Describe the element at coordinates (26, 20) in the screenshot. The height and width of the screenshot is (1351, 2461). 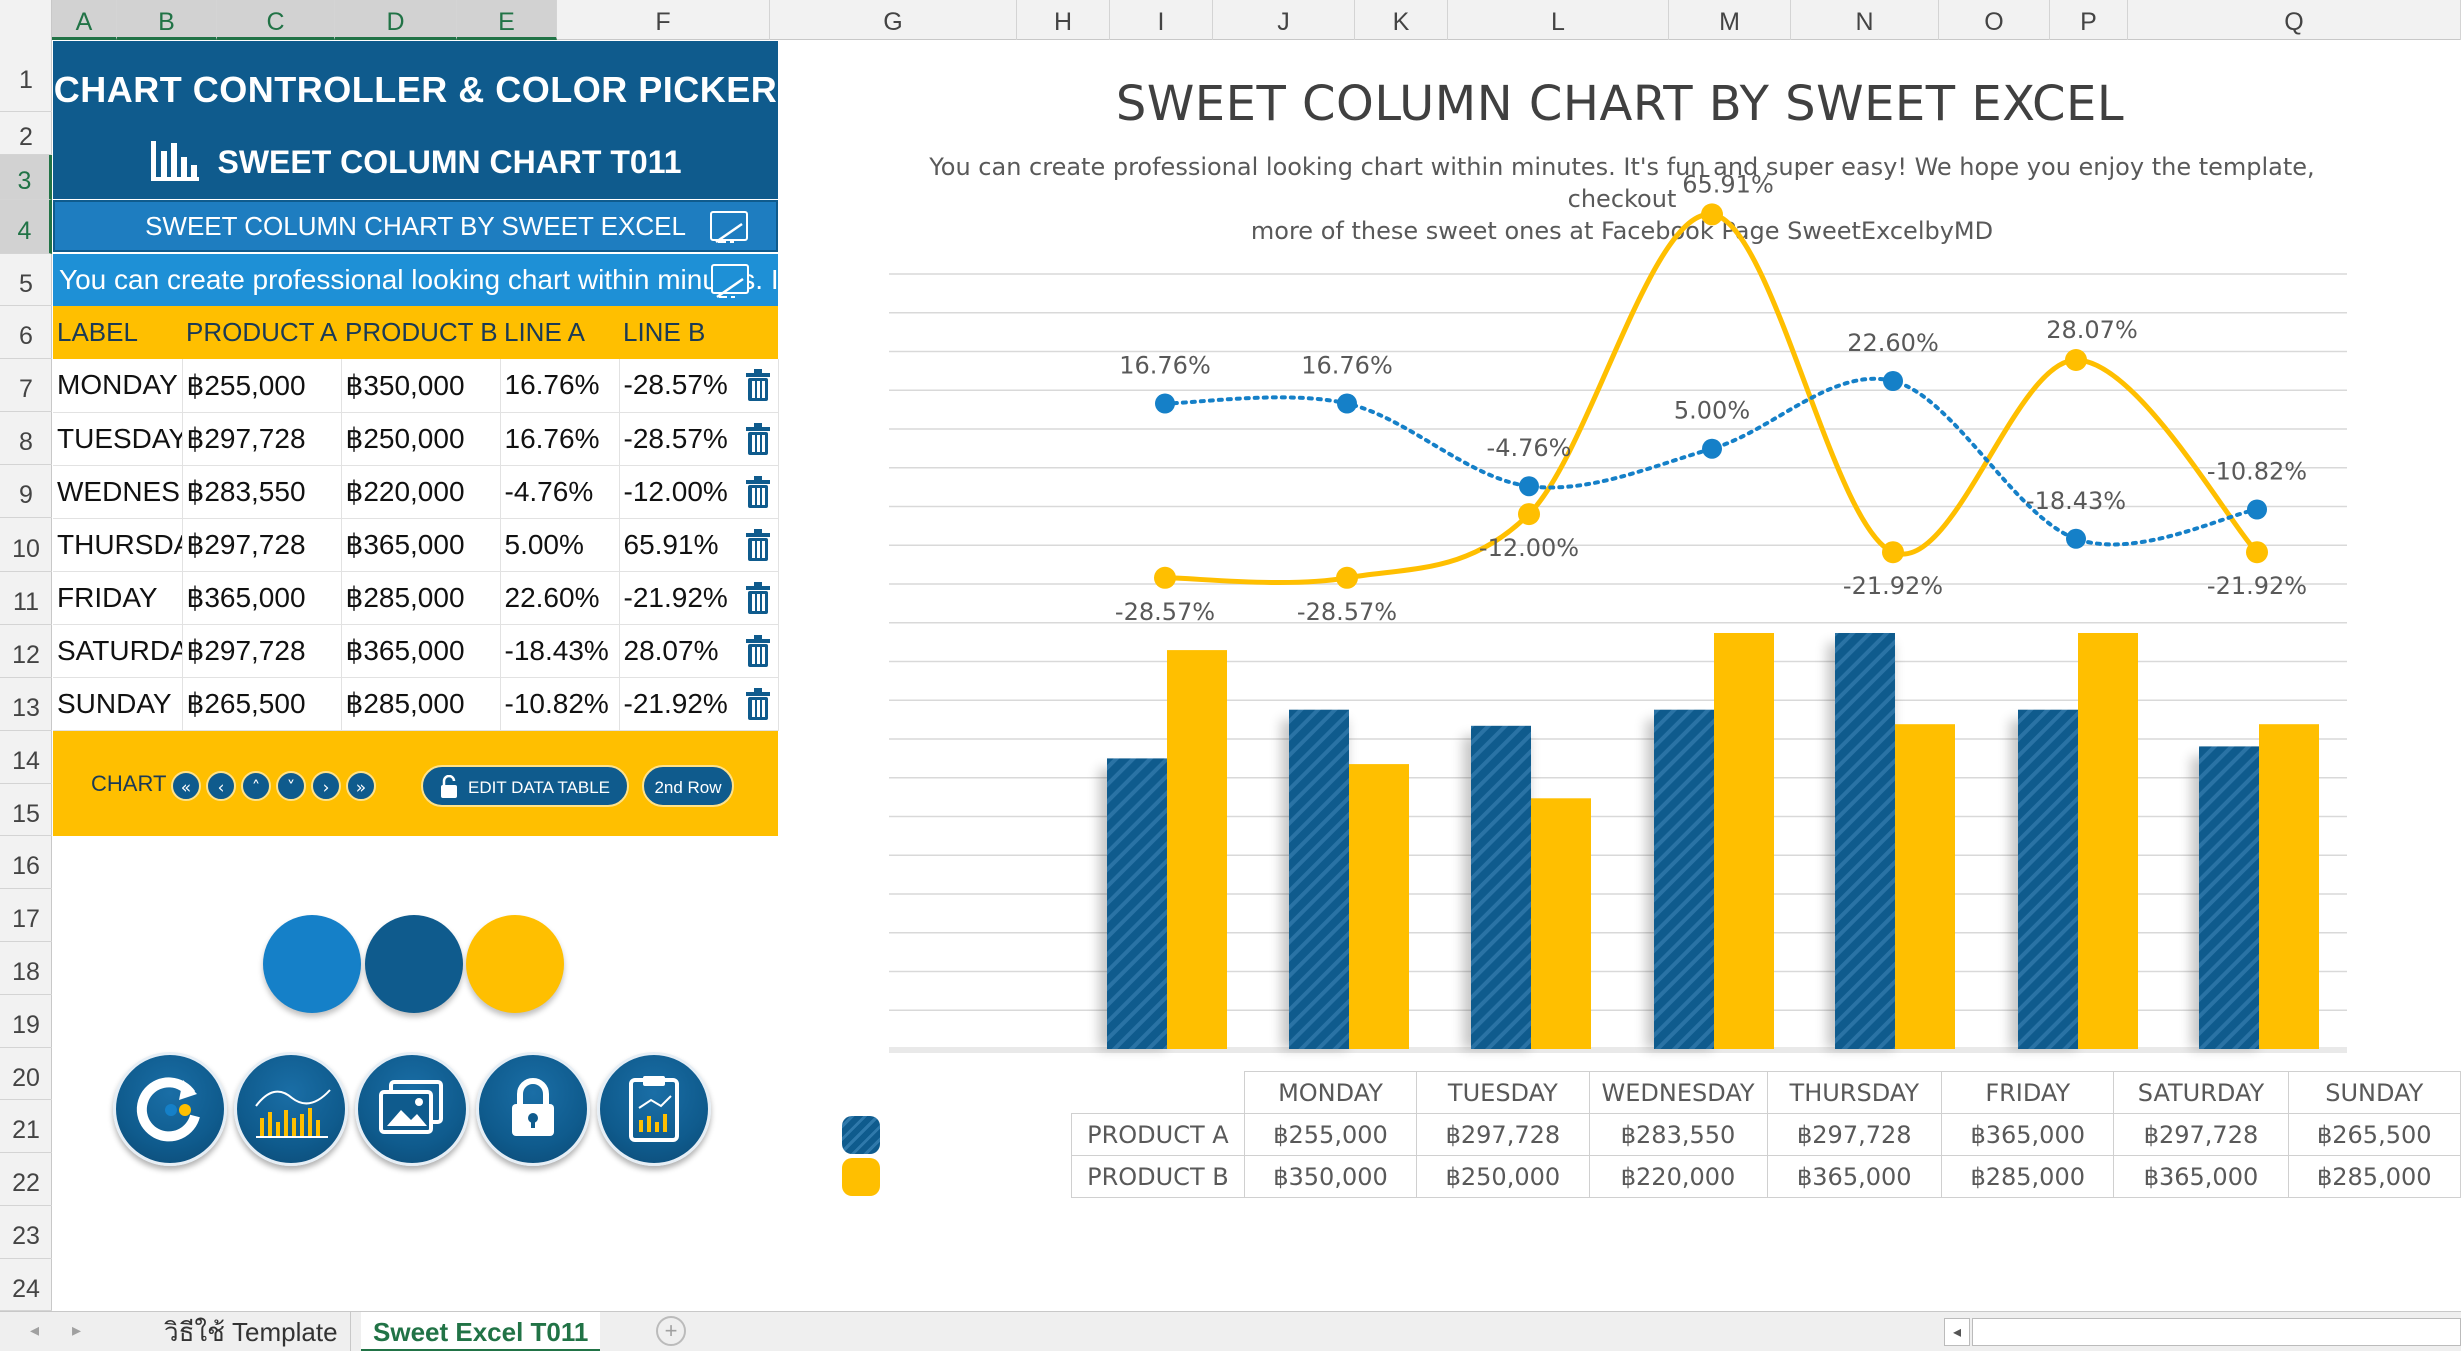
I see `select-all-corner` at that location.